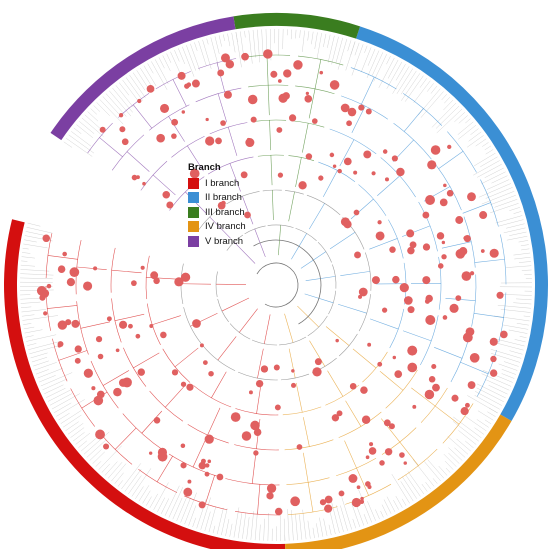 The height and width of the screenshot is (549, 550). Describe the element at coordinates (193, 227) in the screenshot. I see `legend-swatch-iv` at that location.